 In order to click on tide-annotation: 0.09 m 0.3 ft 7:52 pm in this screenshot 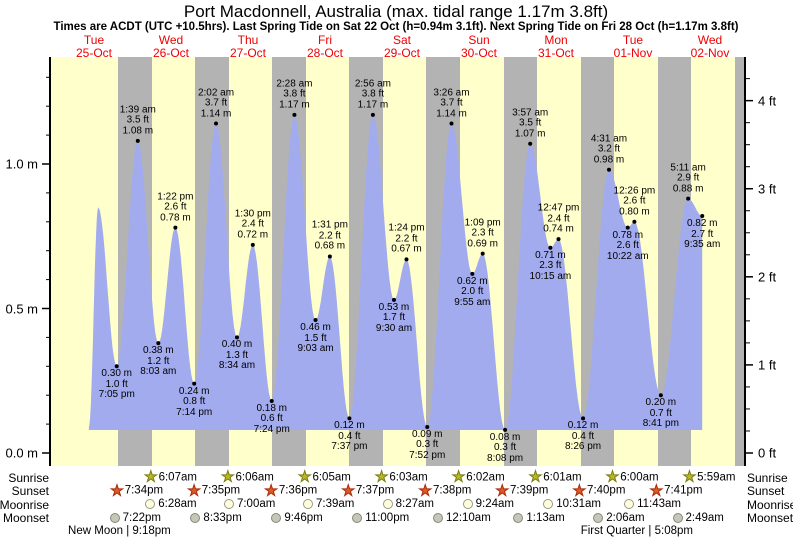, I will do `click(427, 444)`.